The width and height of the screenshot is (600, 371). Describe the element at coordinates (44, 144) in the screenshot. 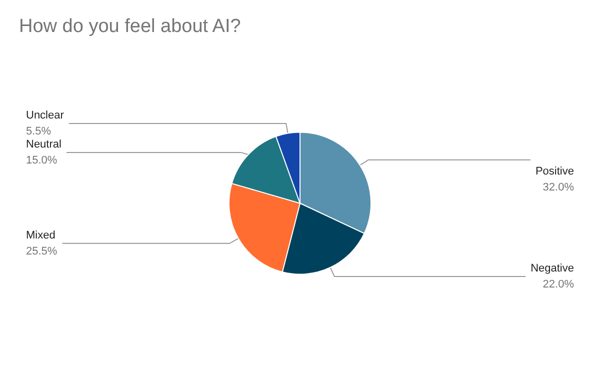

I see `slice-label: Neutral` at that location.